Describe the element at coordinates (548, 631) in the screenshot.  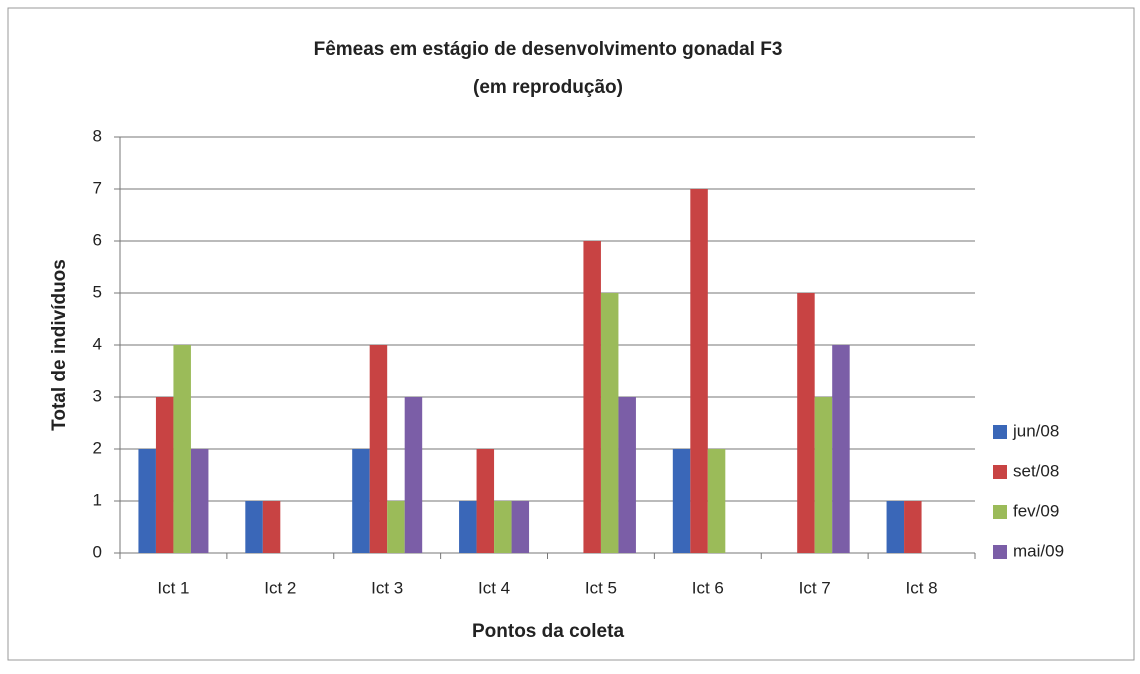
I see `x-axis-label: Pontos da coleta` at that location.